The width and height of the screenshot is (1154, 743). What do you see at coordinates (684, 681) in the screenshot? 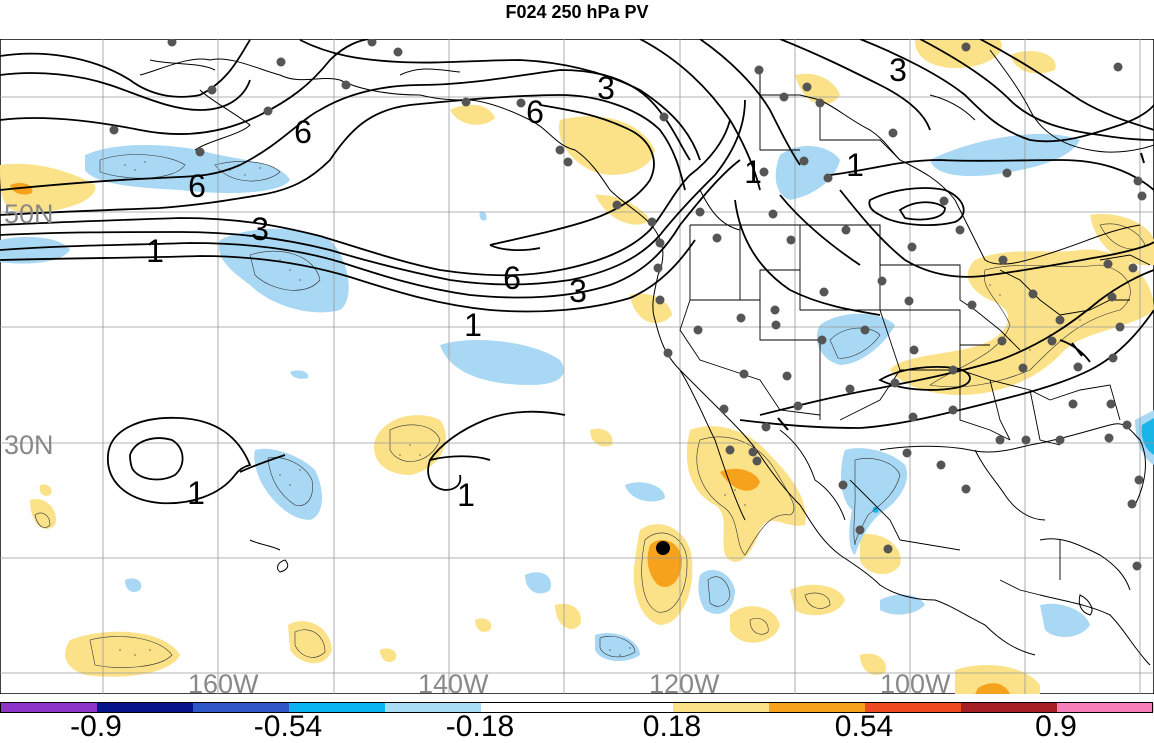
I see `lon-label-120w: 120W` at bounding box center [684, 681].